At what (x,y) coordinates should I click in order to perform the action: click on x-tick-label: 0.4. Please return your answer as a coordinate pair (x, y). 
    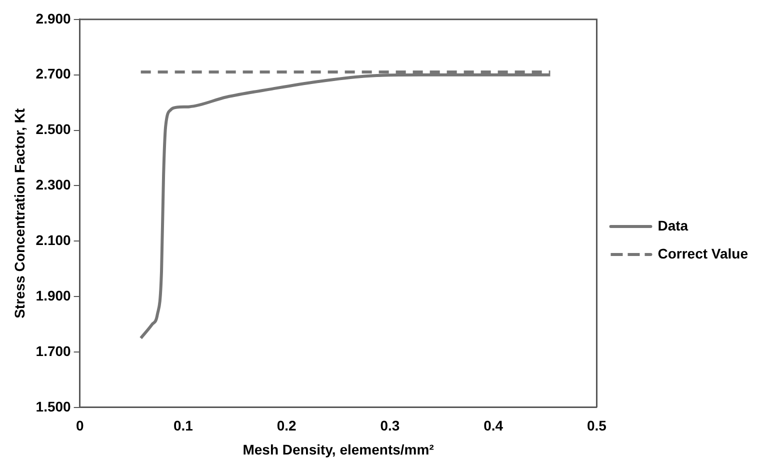
    Looking at the image, I should click on (494, 426).